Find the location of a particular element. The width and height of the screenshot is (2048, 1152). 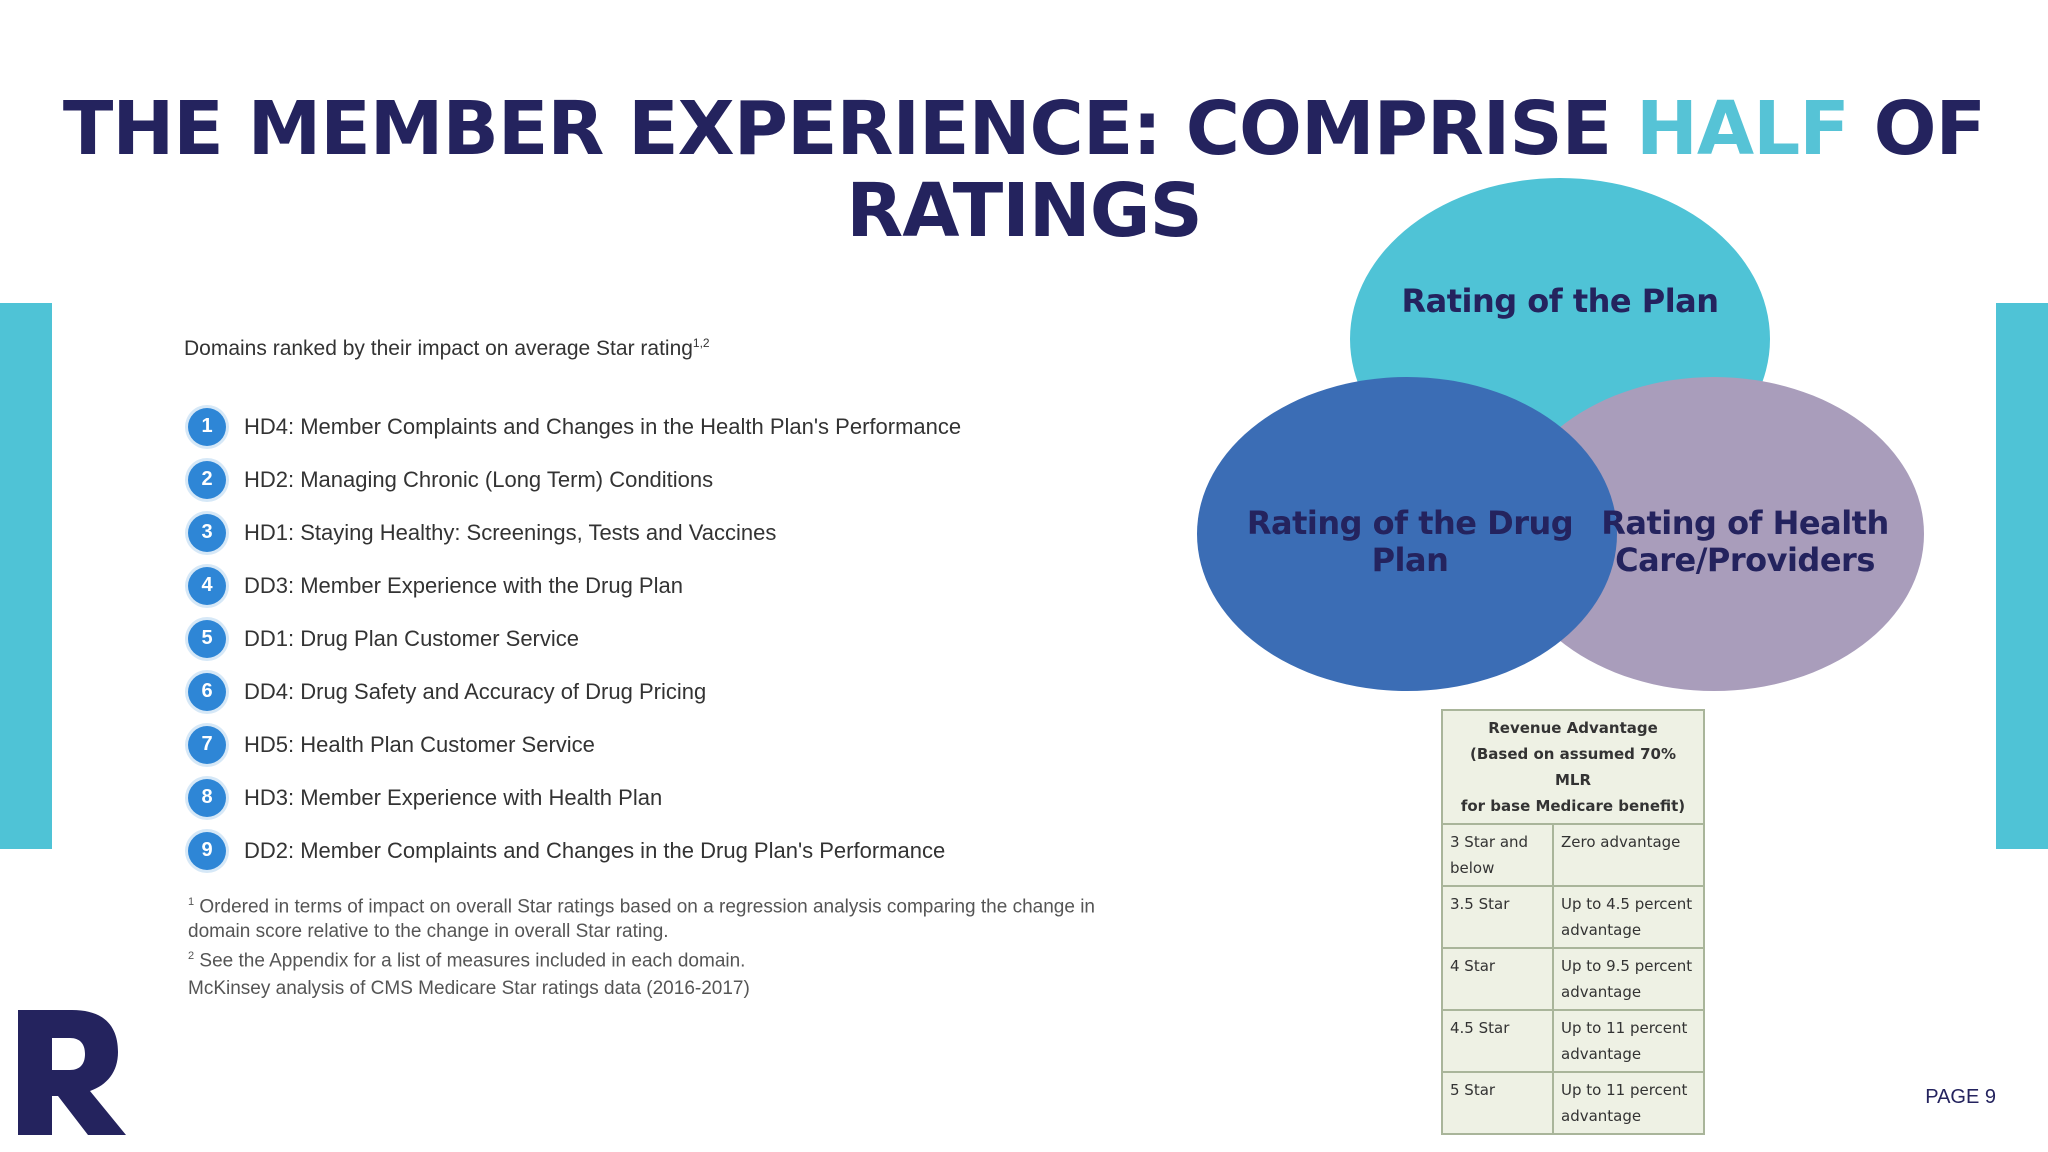

domain-text: HD3: Member Experience with Health Plan is located at coordinates (453, 797).